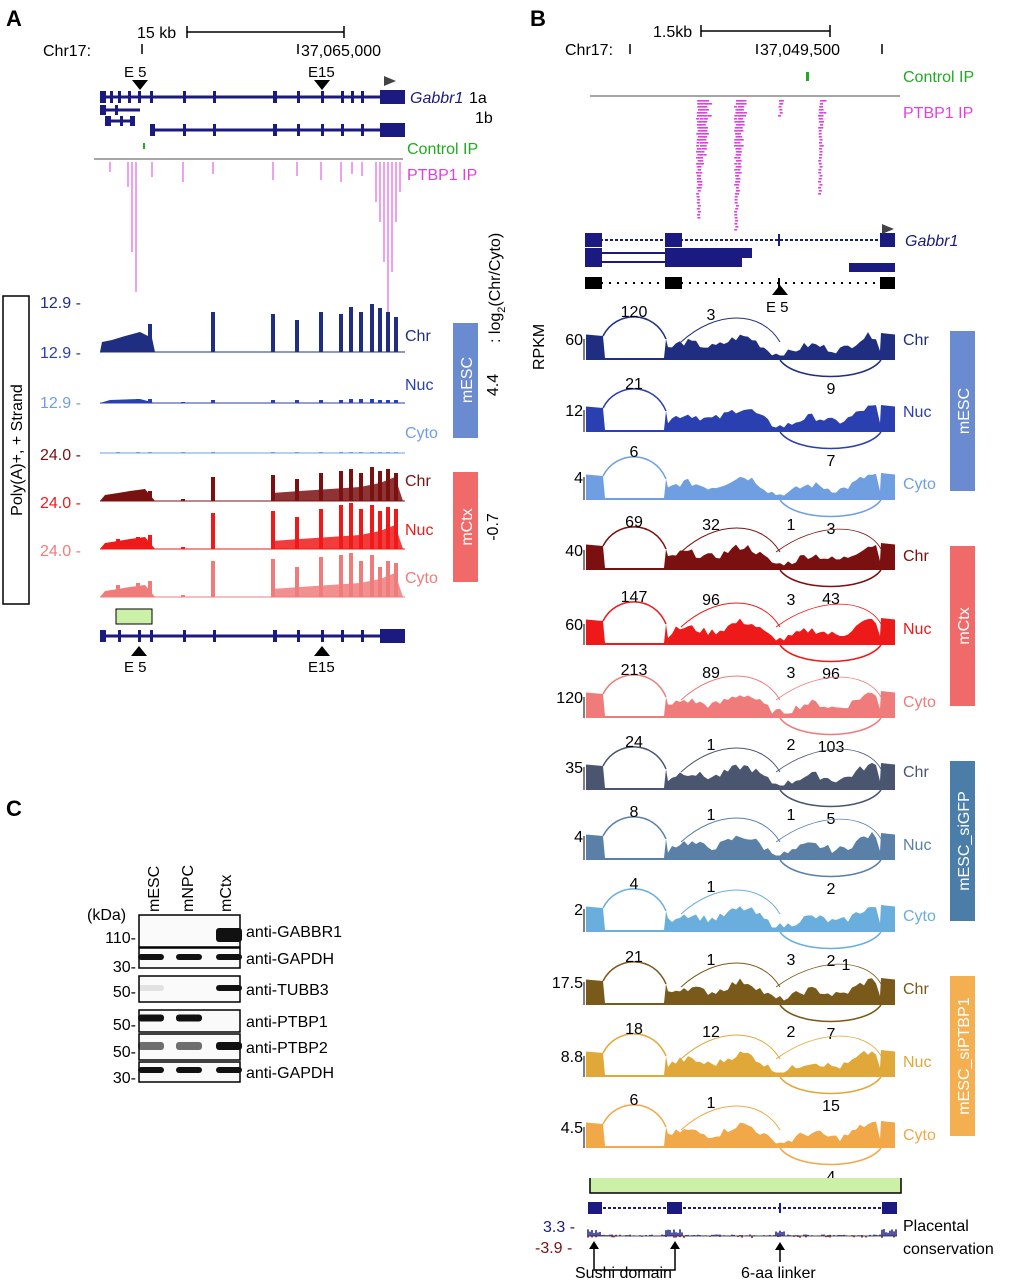 The height and width of the screenshot is (1280, 1011). Describe the element at coordinates (589, 50) in the screenshot. I see `panel-b-chr-label: Chr17:` at that location.